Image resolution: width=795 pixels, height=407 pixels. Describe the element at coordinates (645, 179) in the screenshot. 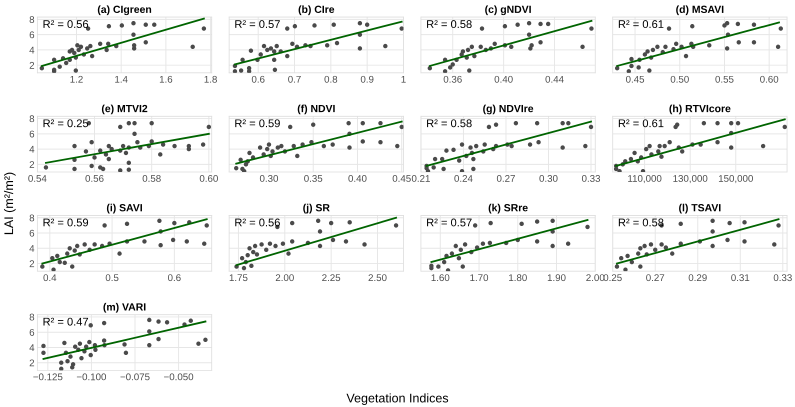

I see `x-tick-label: 110,000` at that location.